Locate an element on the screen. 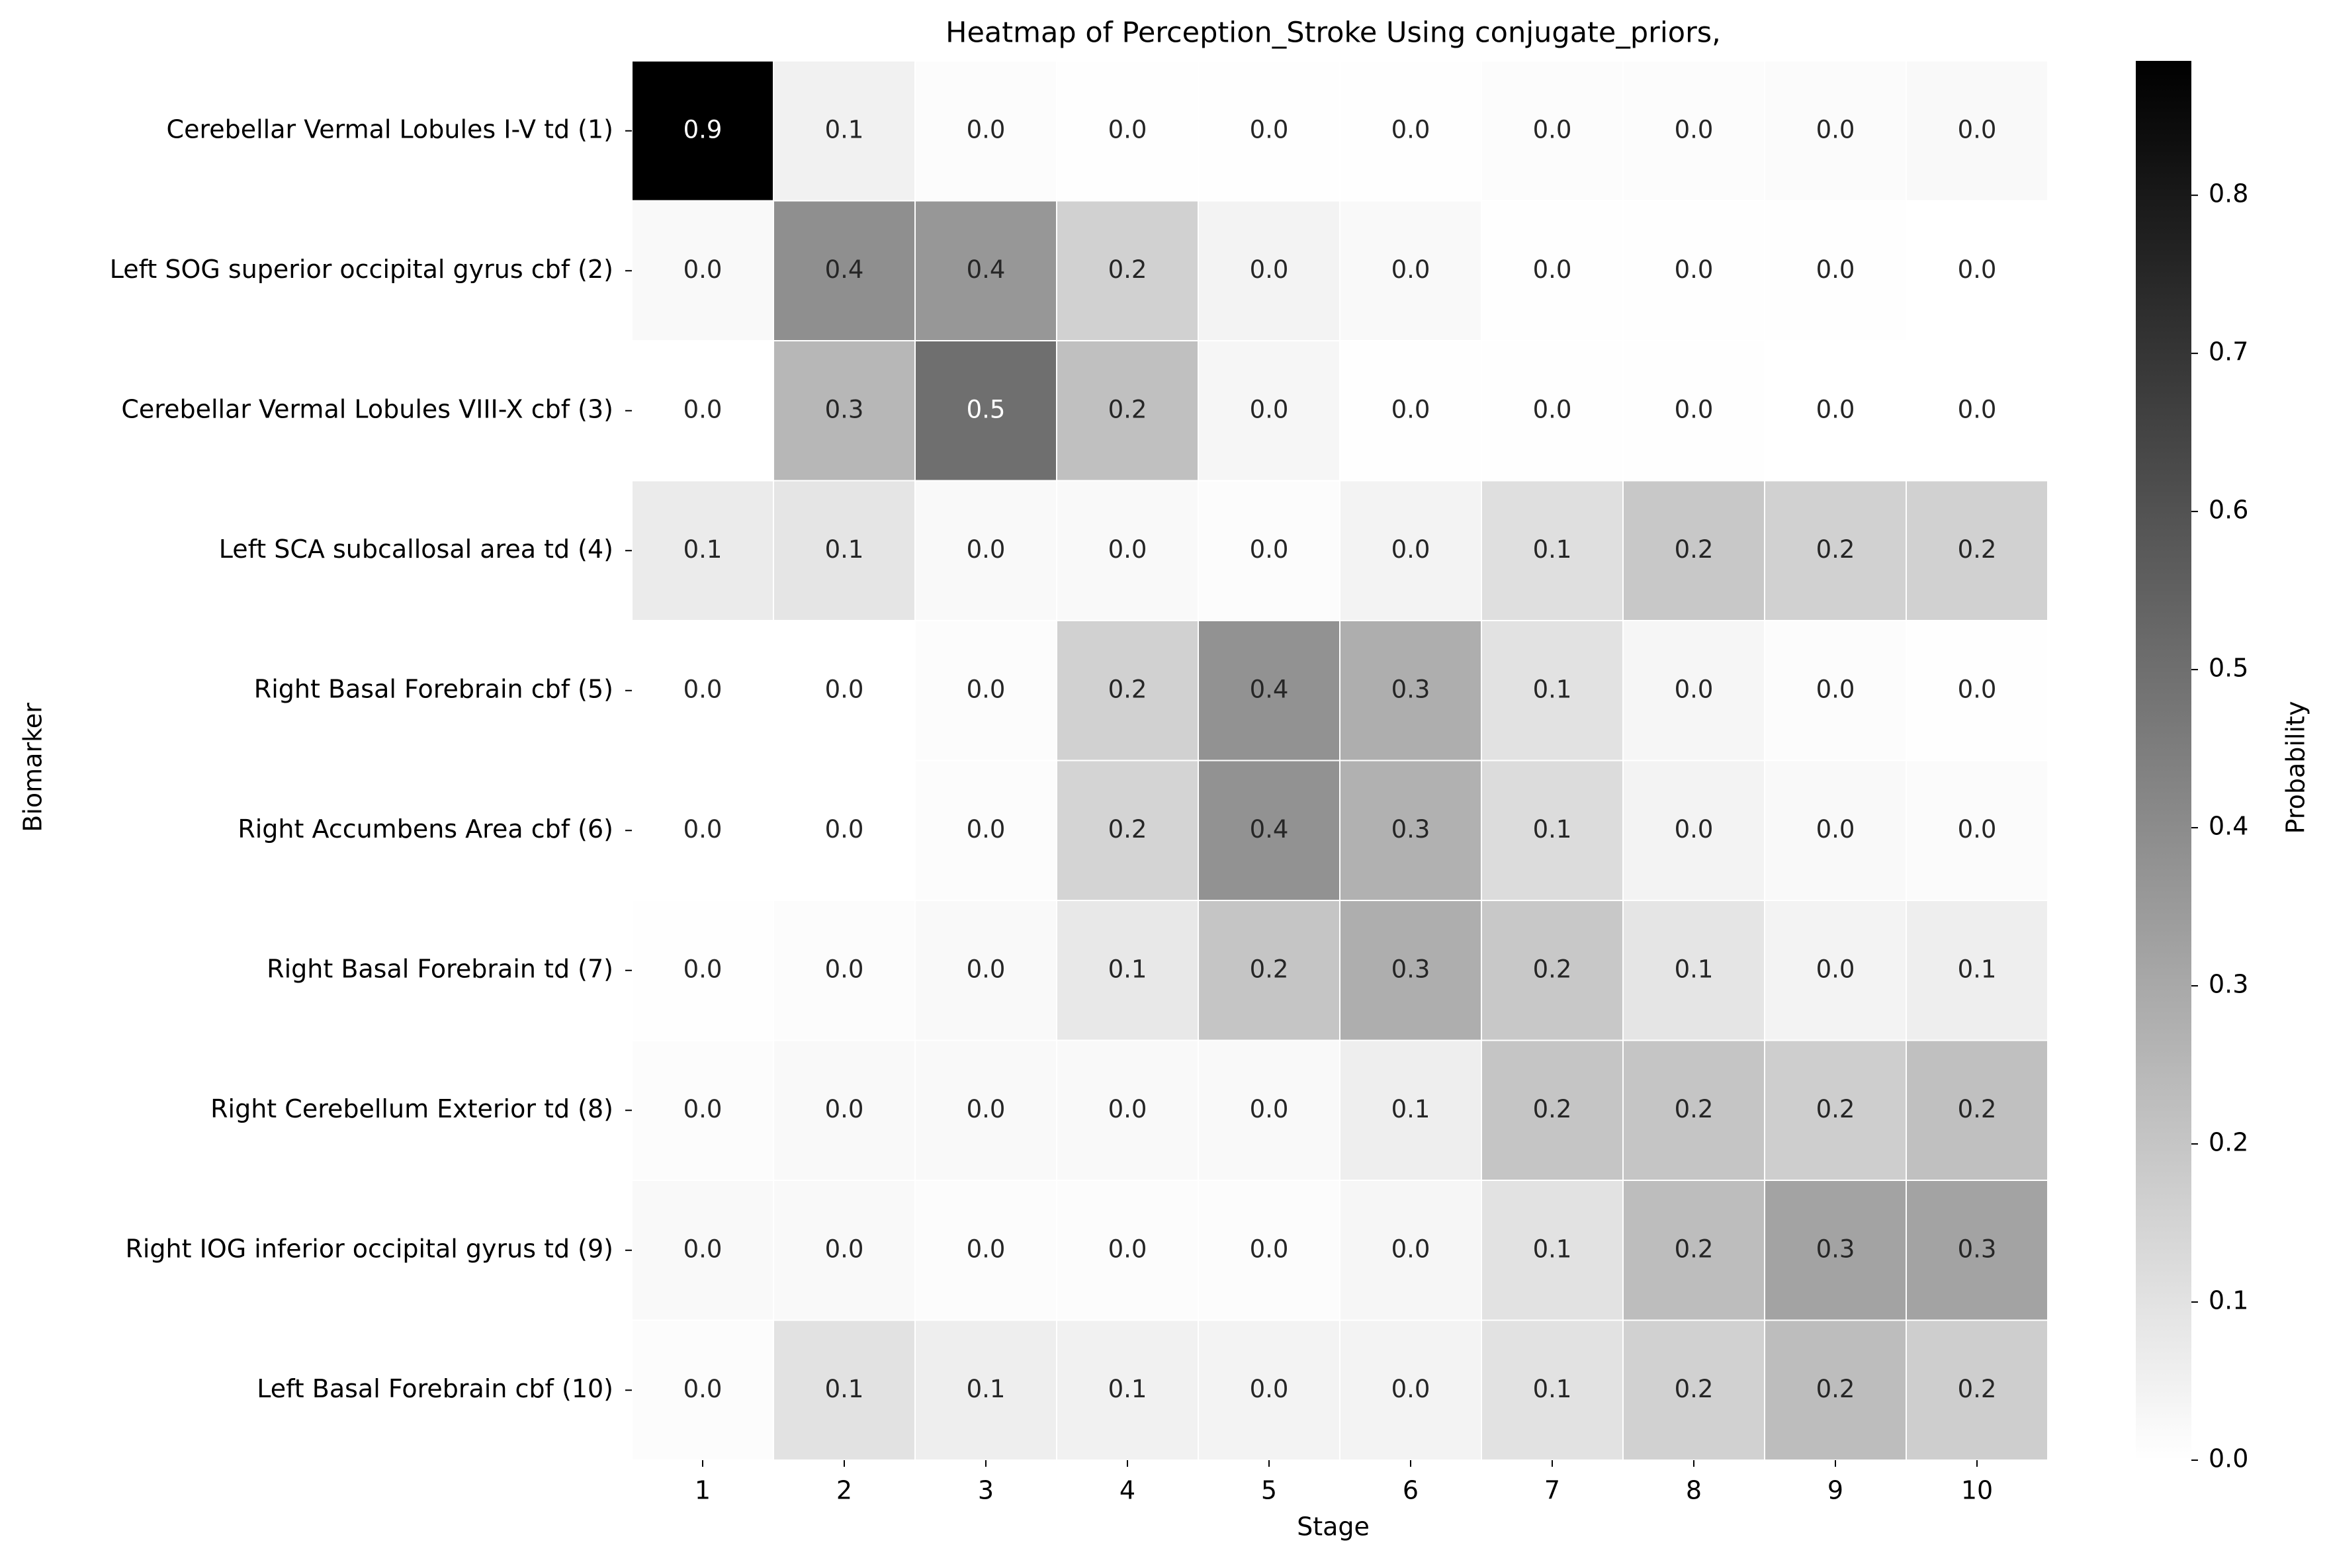 The image size is (2327, 1568). x-tick-label: 7 is located at coordinates (1552, 1490).